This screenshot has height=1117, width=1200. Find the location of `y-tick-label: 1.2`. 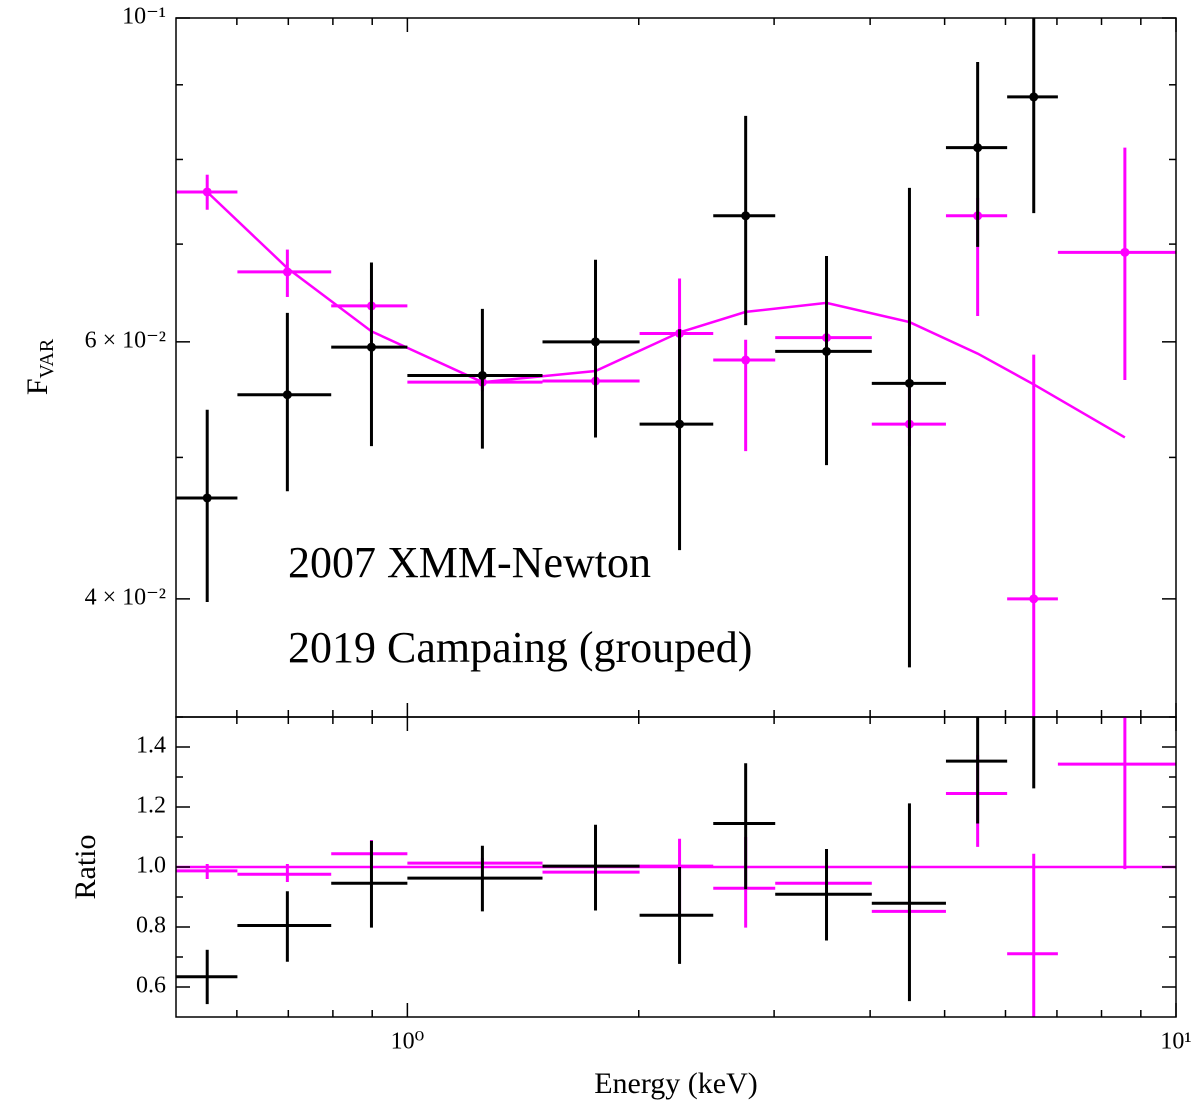

y-tick-label: 1.2 is located at coordinates (151, 806).